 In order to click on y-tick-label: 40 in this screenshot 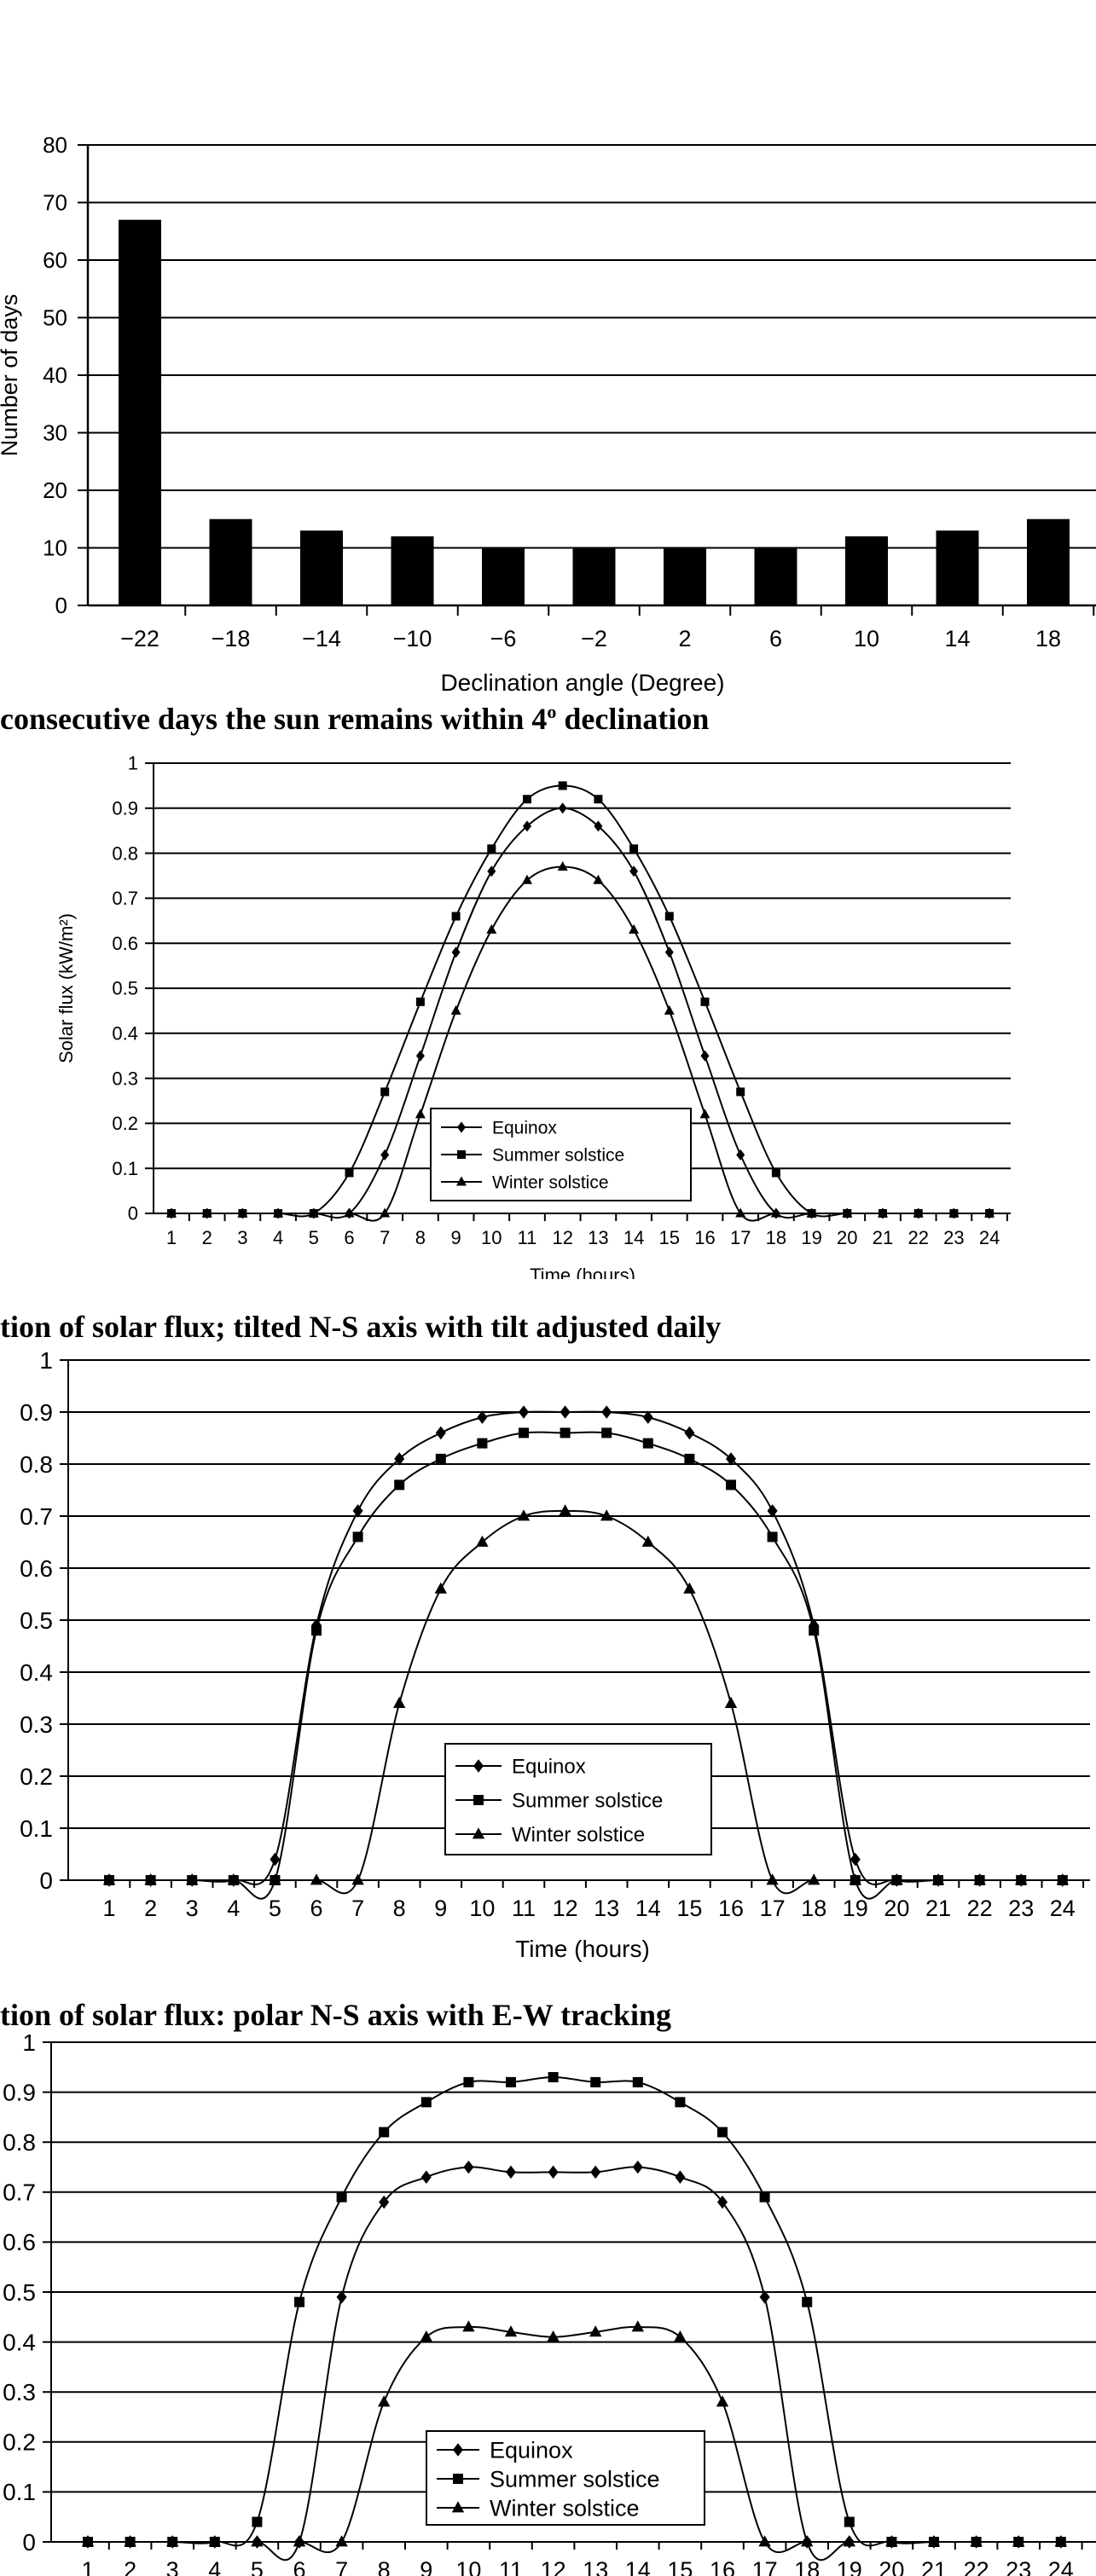, I will do `click(55, 375)`.